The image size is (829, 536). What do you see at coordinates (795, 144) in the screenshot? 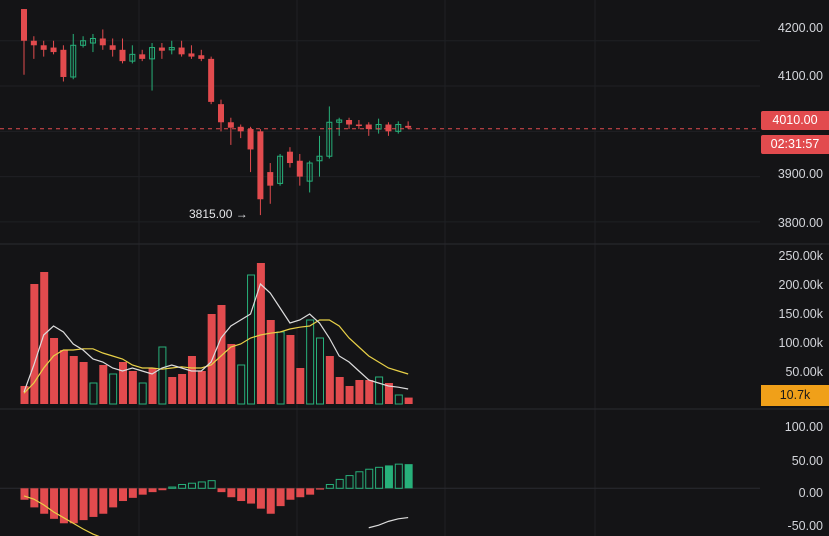
I see `candle-countdown-badge: 02:31:57` at bounding box center [795, 144].